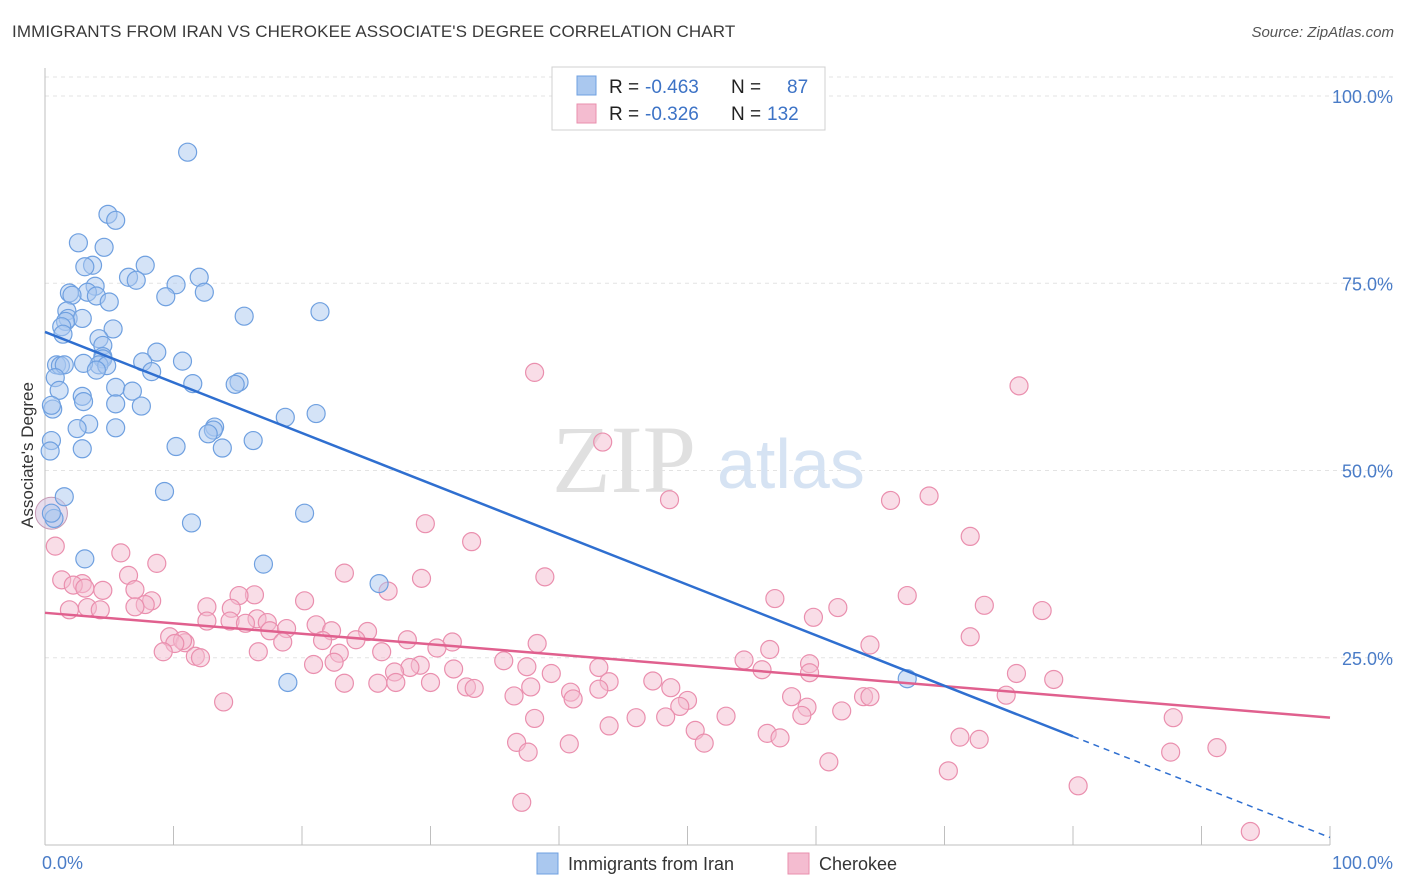 This screenshot has width=1406, height=892. I want to click on trendline-iran-extension, so click(1201, 787).